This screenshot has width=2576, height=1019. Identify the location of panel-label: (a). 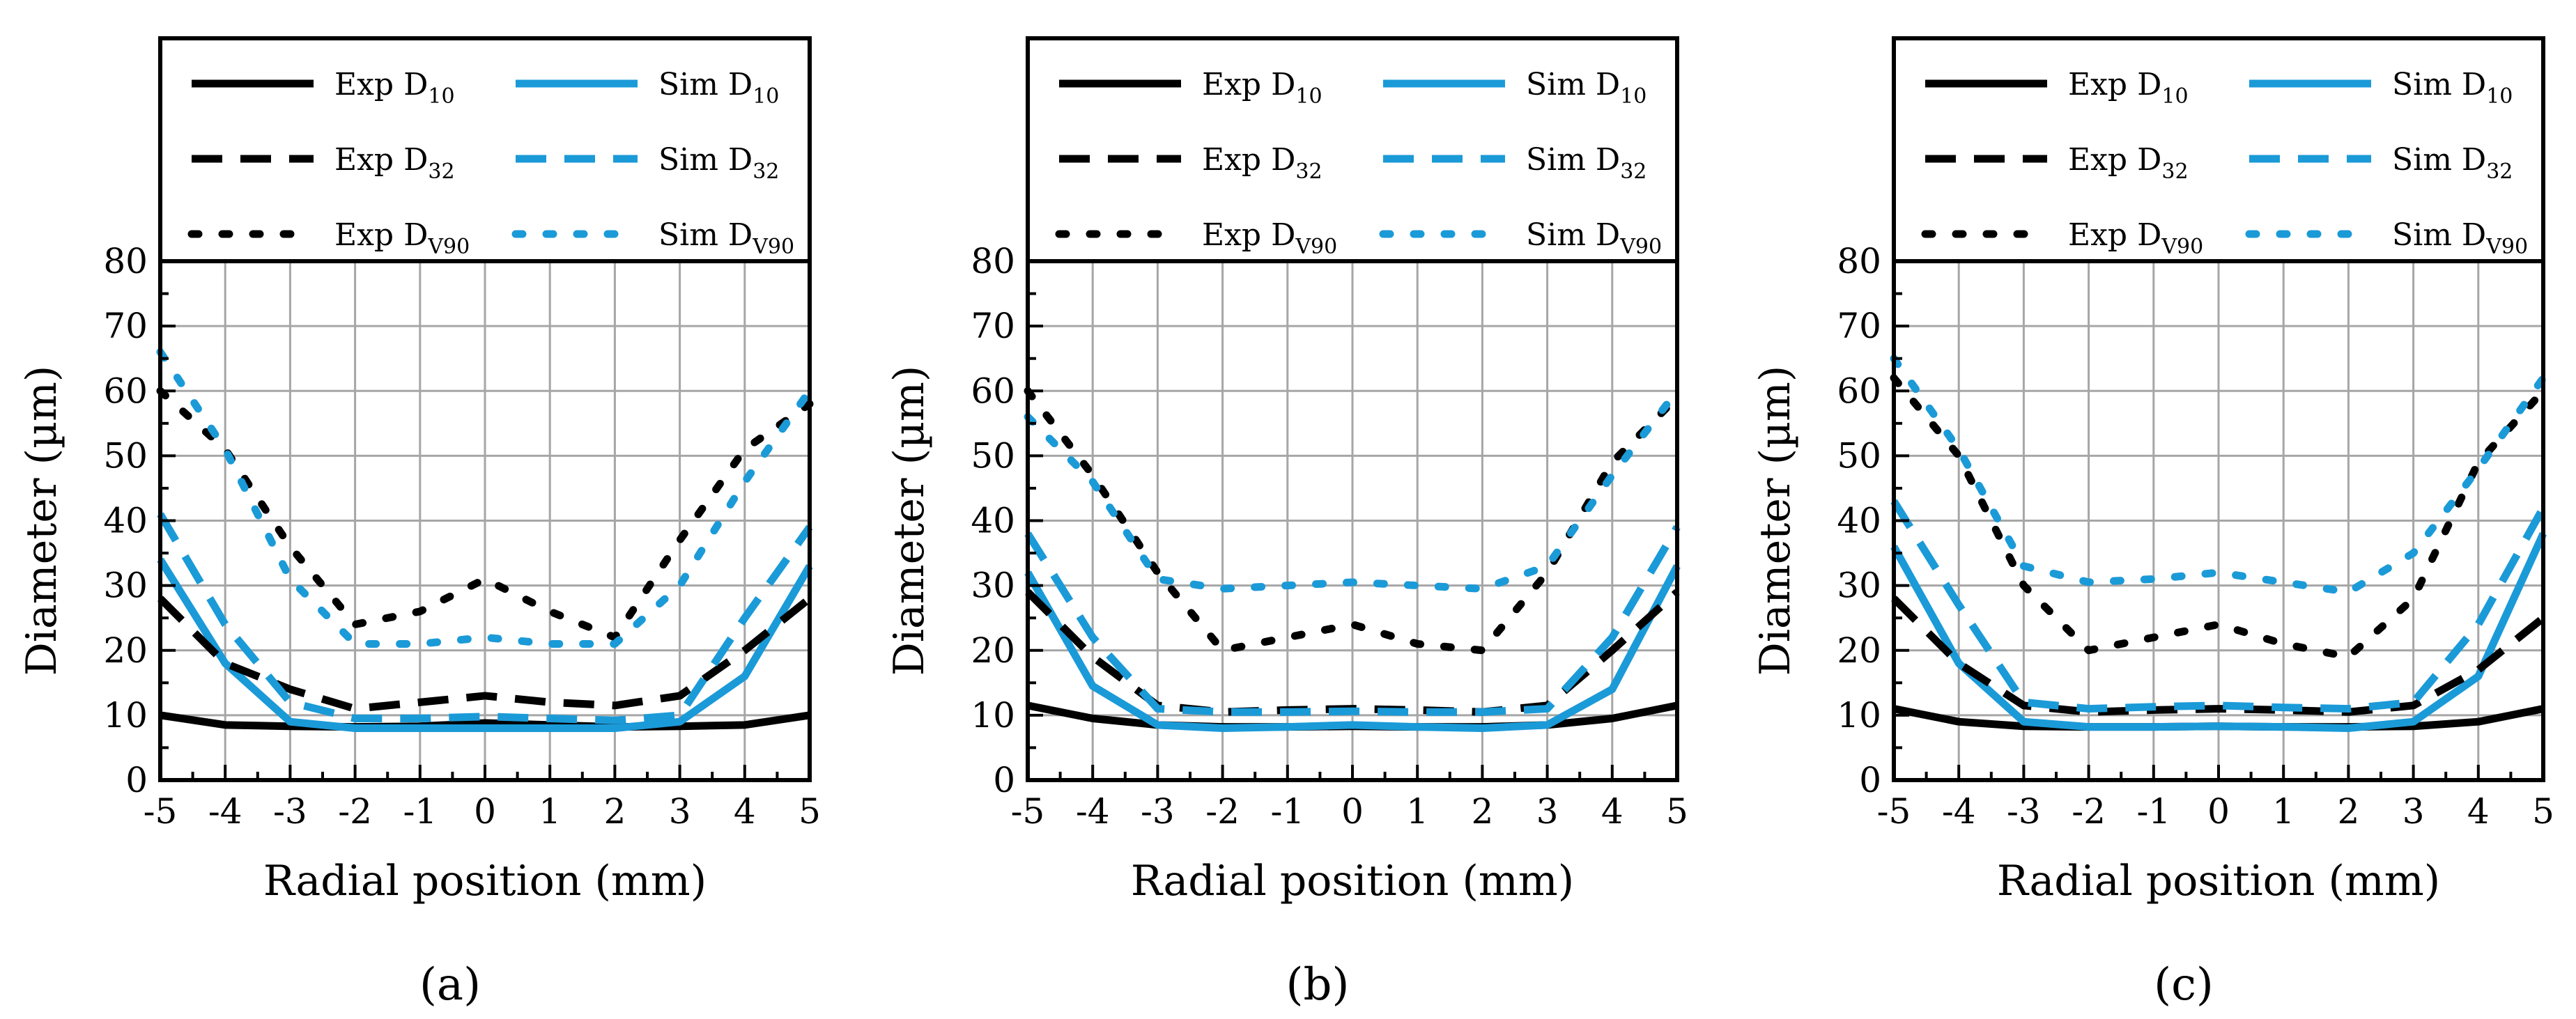
(450, 985).